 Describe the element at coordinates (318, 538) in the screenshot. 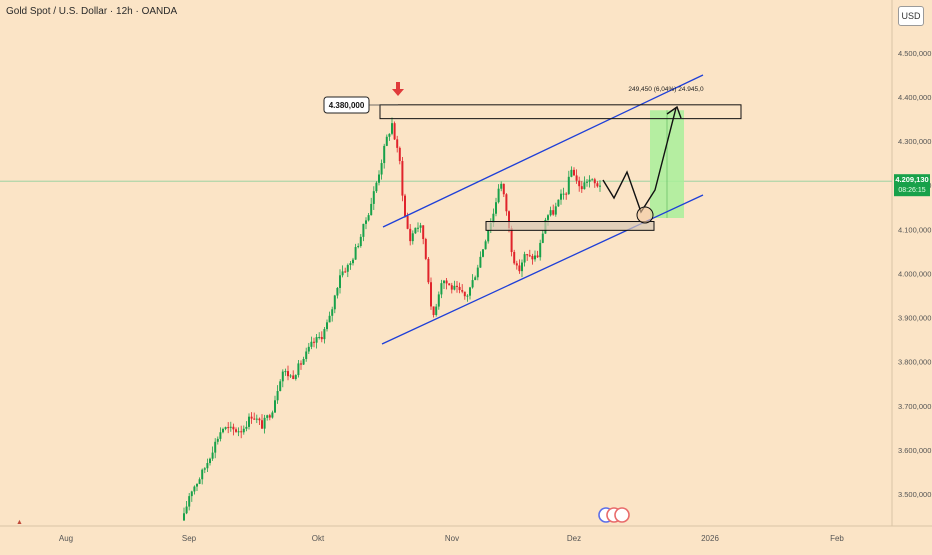

I see `x-tick-label: Okt` at that location.